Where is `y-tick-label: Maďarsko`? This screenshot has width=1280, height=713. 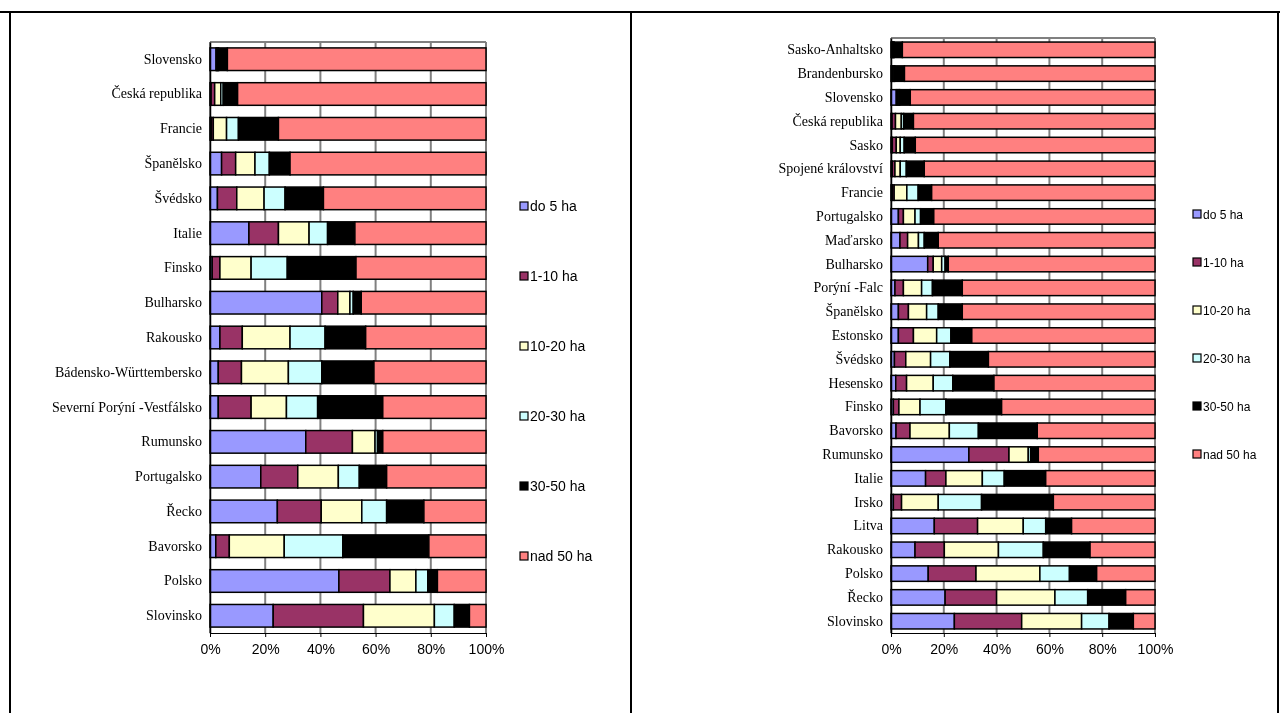
y-tick-label: Maďarsko is located at coordinates (853, 240).